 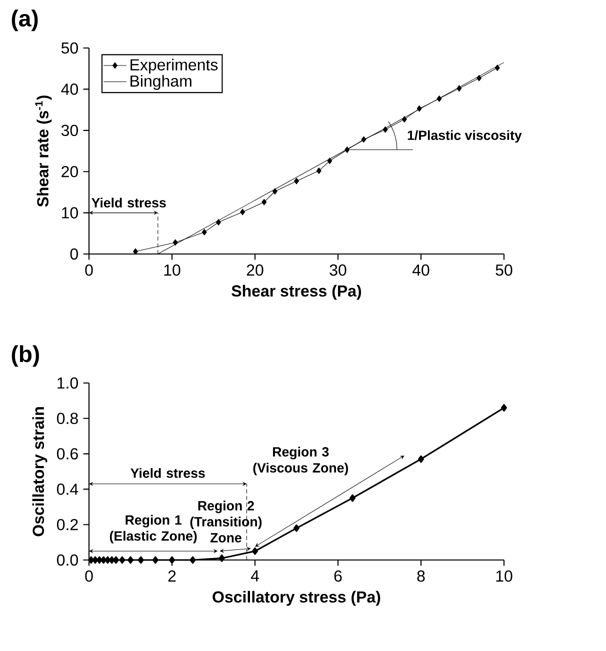 What do you see at coordinates (504, 270) in the screenshot?
I see `x-tick-label: 50` at bounding box center [504, 270].